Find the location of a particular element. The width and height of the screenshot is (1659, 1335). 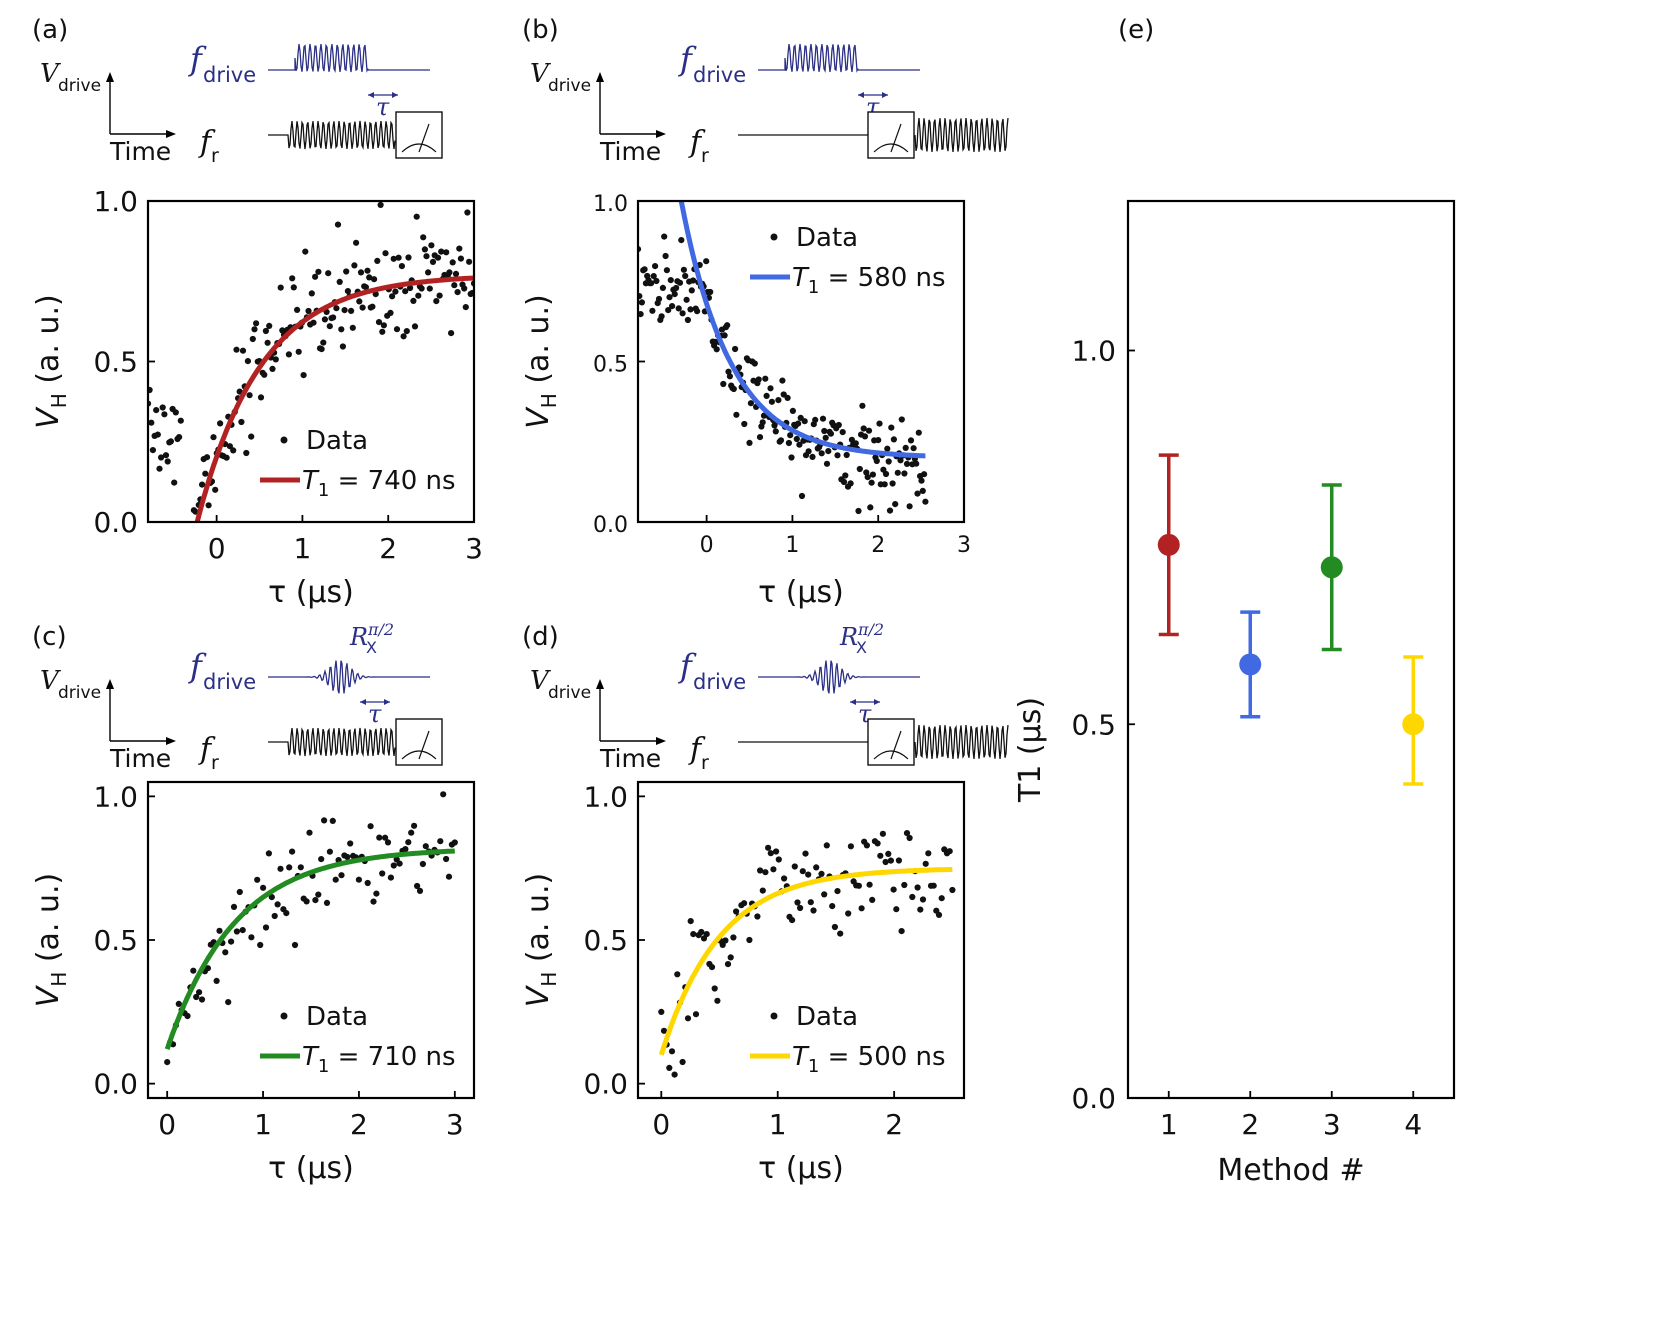

tau-arrow-left is located at coordinates (371, 95).